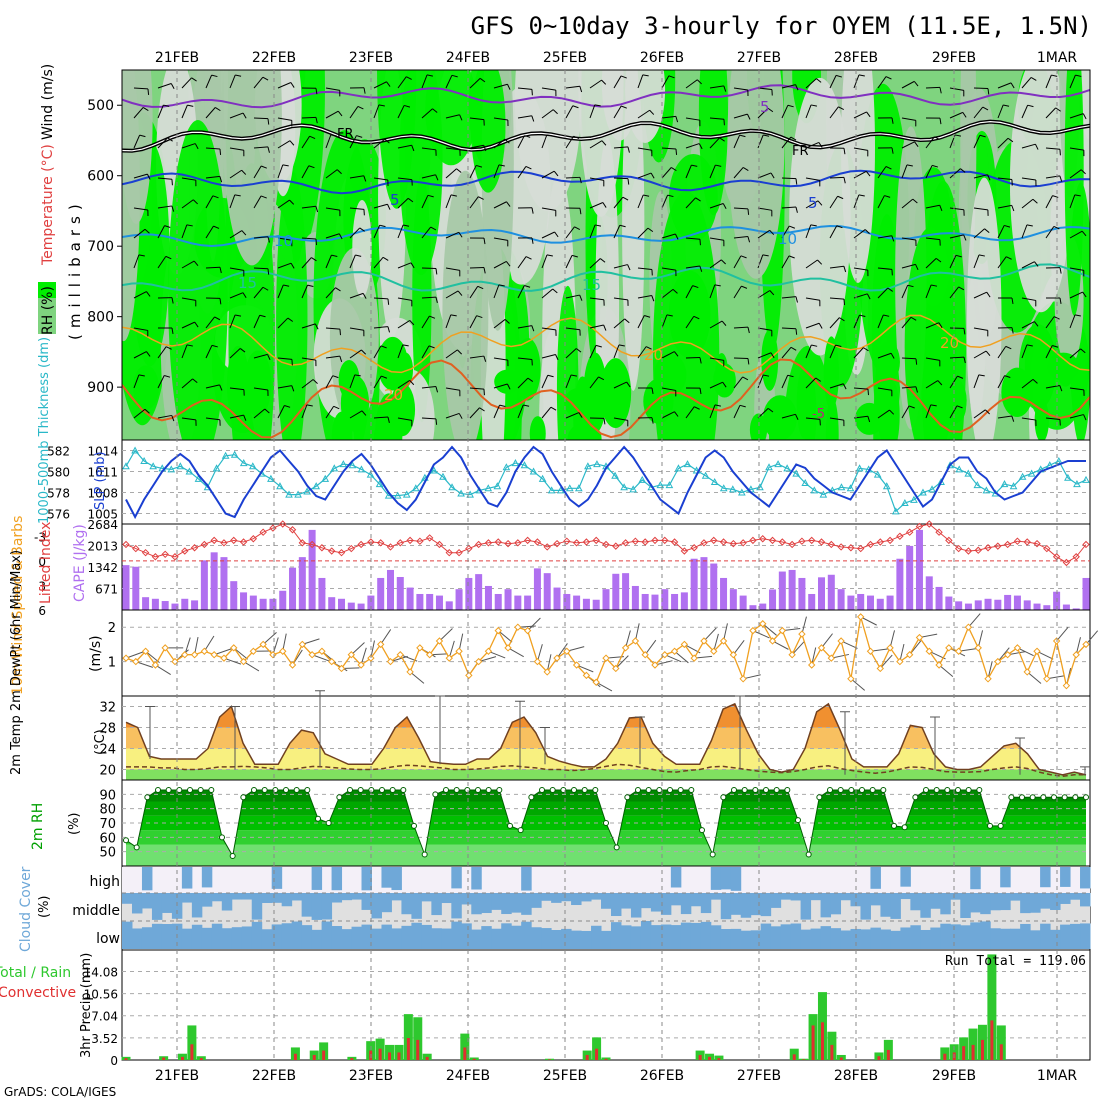 This screenshot has height=1100, width=1100. What do you see at coordinates (892, 410) in the screenshot?
I see `rh-cell` at bounding box center [892, 410].